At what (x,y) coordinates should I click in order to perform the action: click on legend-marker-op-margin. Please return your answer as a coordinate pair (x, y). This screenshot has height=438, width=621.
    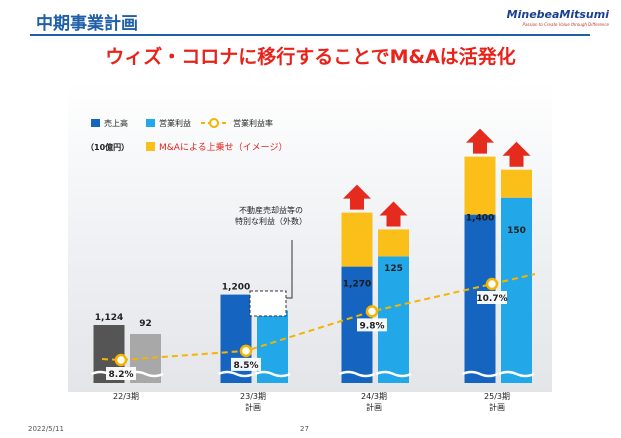
    Looking at the image, I should click on (214, 123).